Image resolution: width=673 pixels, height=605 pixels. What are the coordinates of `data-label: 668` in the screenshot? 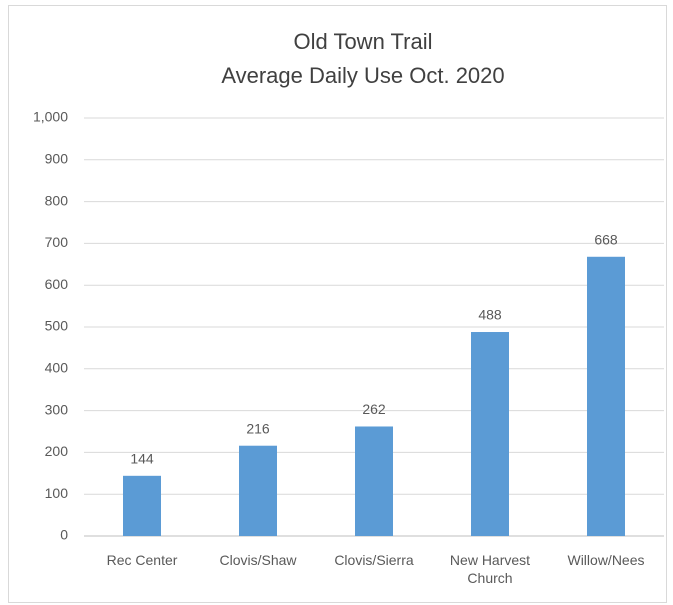 It's located at (606, 239).